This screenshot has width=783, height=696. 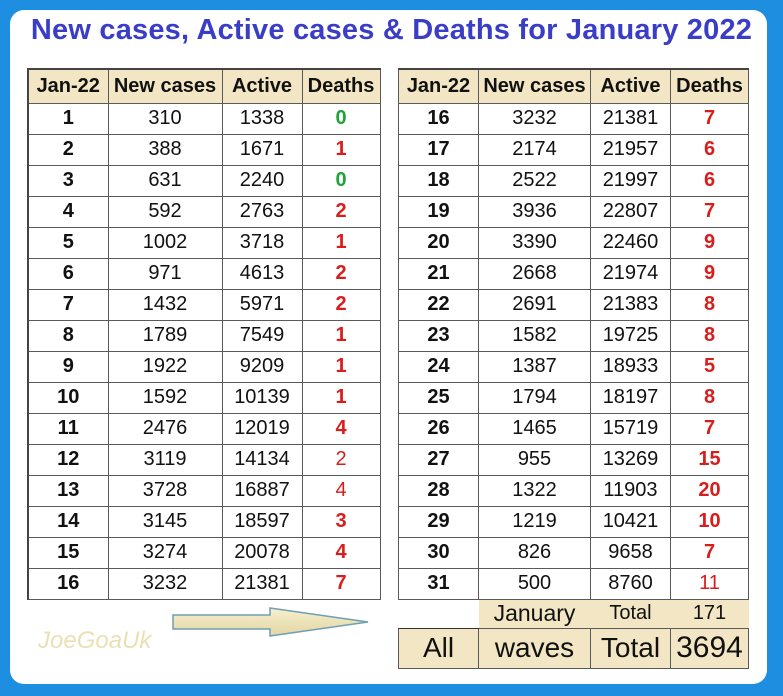 What do you see at coordinates (204, 490) in the screenshot?
I see `table-row: 13 3728 16887 4` at bounding box center [204, 490].